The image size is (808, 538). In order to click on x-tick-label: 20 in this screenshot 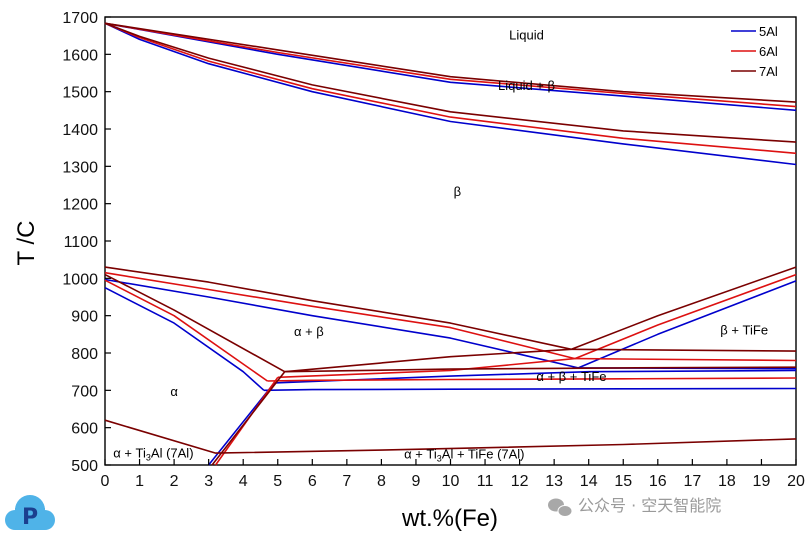, I will do `click(796, 481)`.